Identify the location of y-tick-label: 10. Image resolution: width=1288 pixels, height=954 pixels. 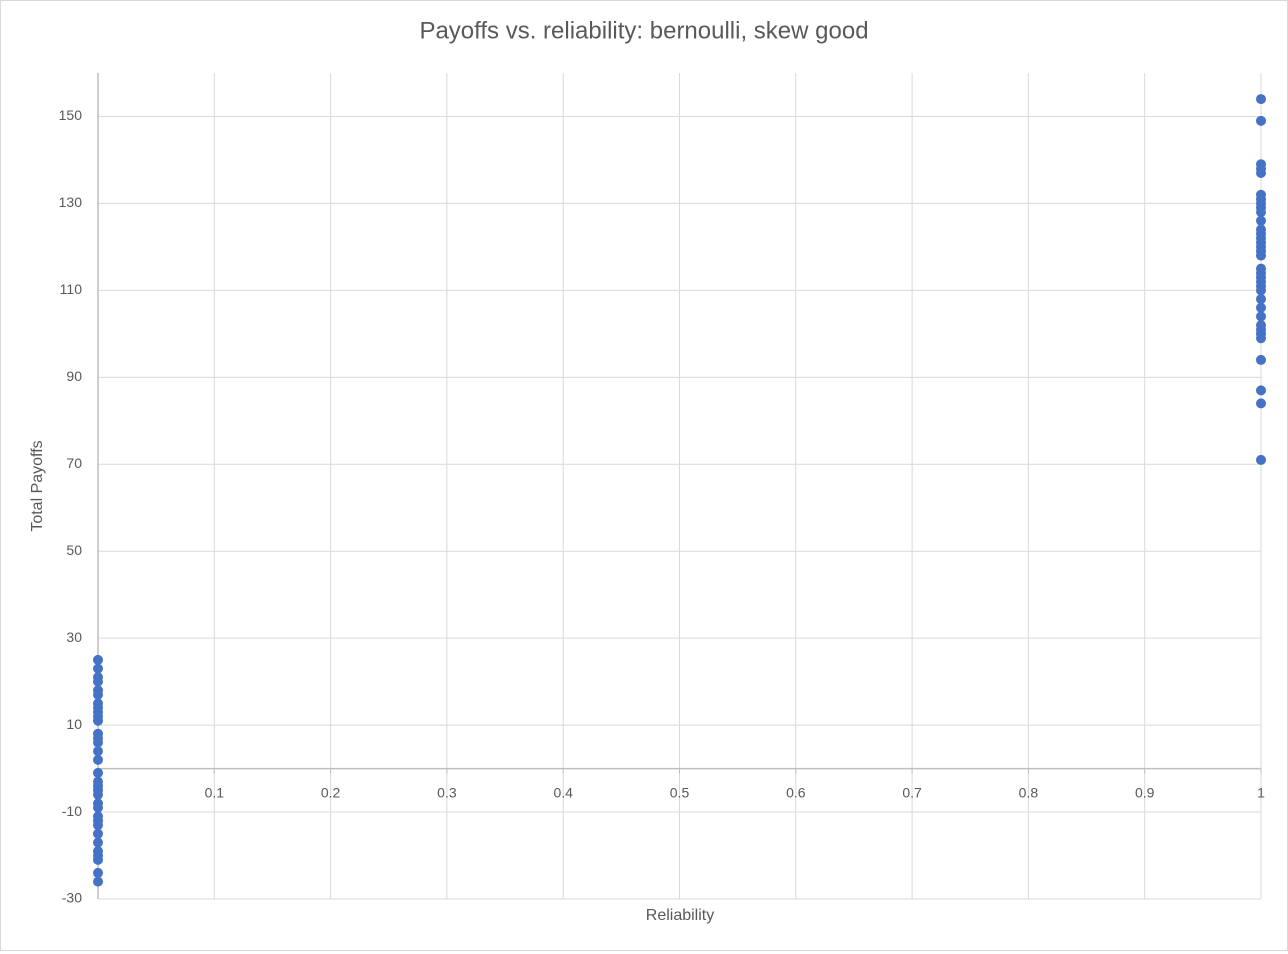
(74, 724).